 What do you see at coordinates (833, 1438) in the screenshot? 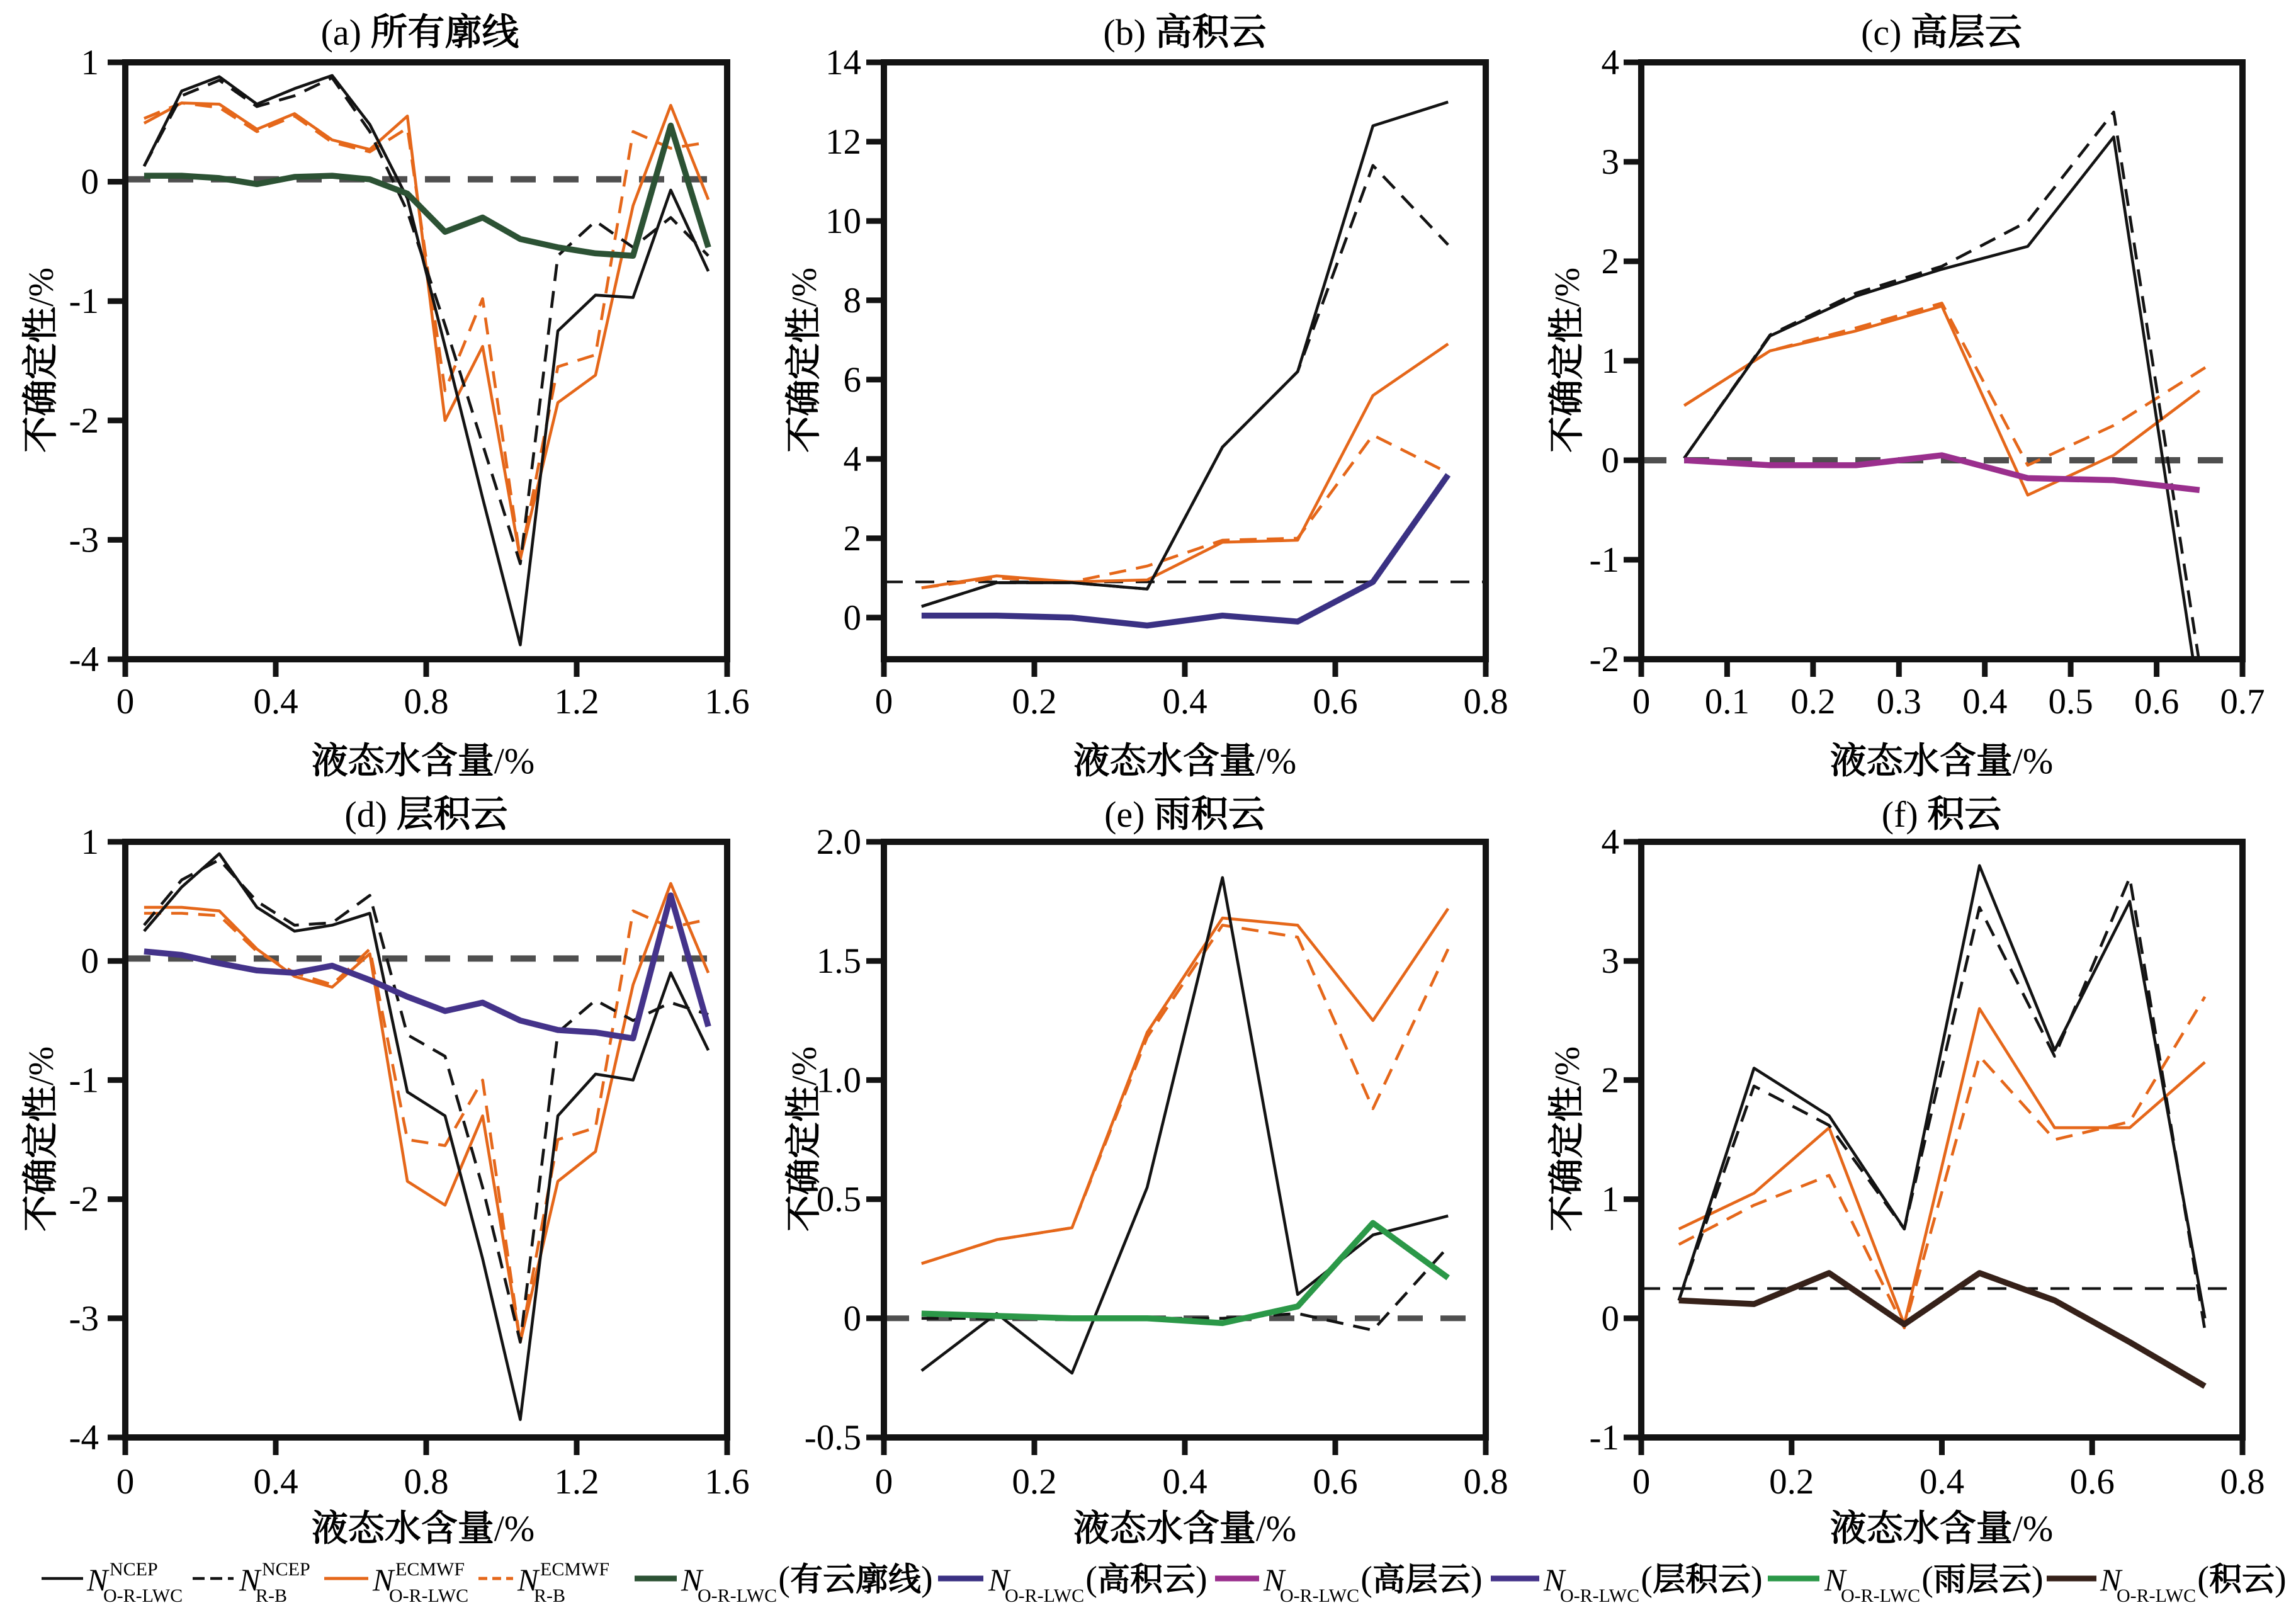
I see `svg-text: -0.5` at bounding box center [833, 1438].